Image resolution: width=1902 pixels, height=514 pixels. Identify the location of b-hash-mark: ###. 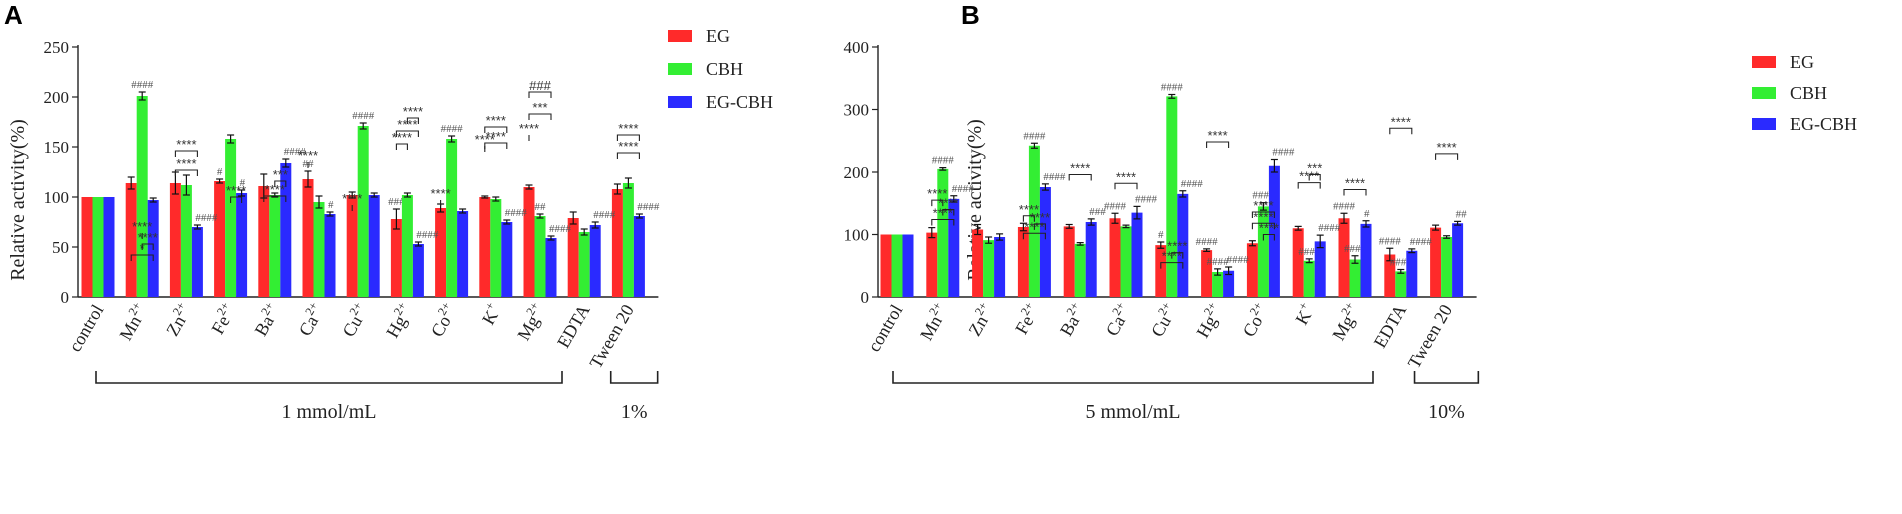
(1097, 212).